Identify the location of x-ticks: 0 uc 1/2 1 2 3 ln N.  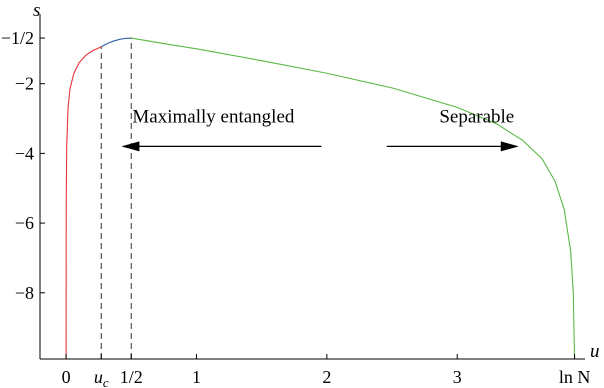
(326, 371).